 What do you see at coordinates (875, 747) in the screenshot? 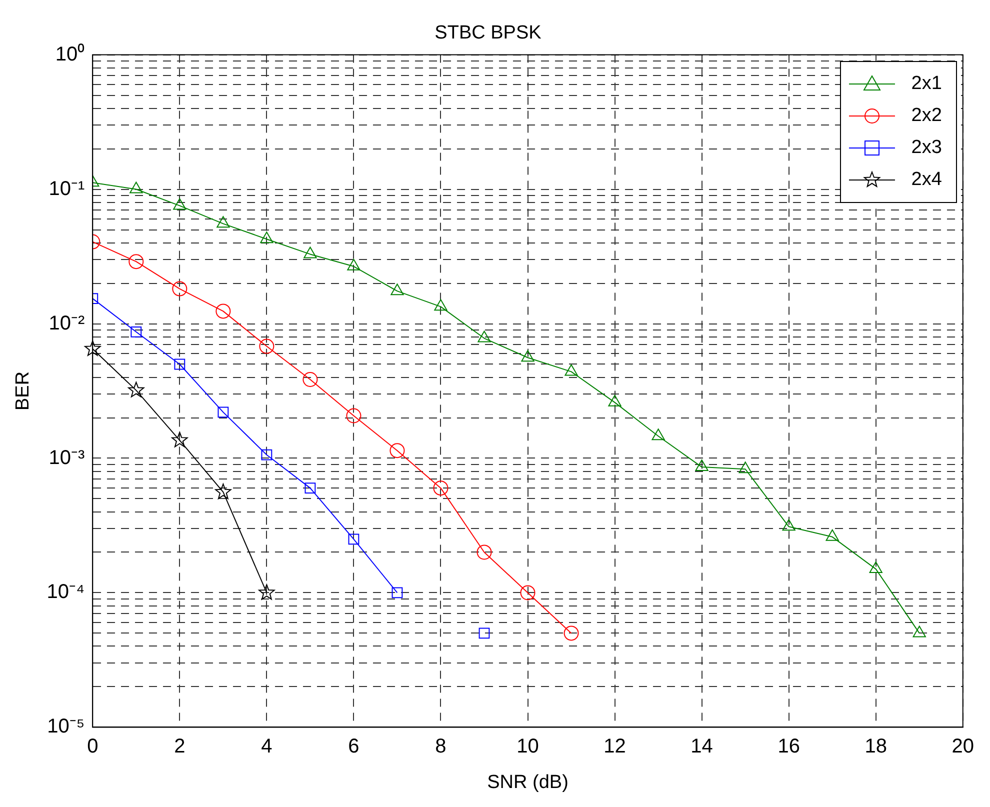
I see `x-tick-label: 18` at bounding box center [875, 747].